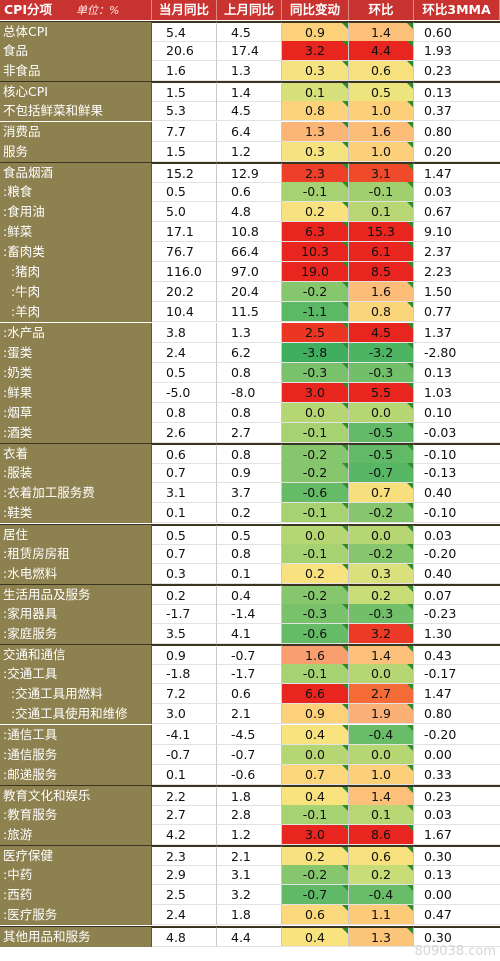 Image resolution: width=500 pixels, height=961 pixels. I want to click on cell-prev-yoy: 2.8, so click(249, 814).